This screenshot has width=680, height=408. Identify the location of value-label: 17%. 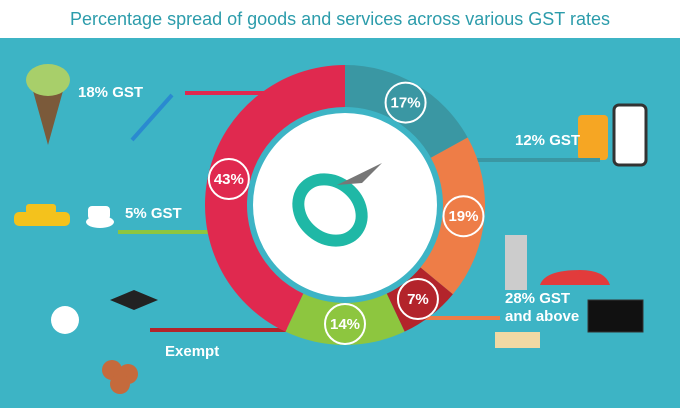
(406, 103).